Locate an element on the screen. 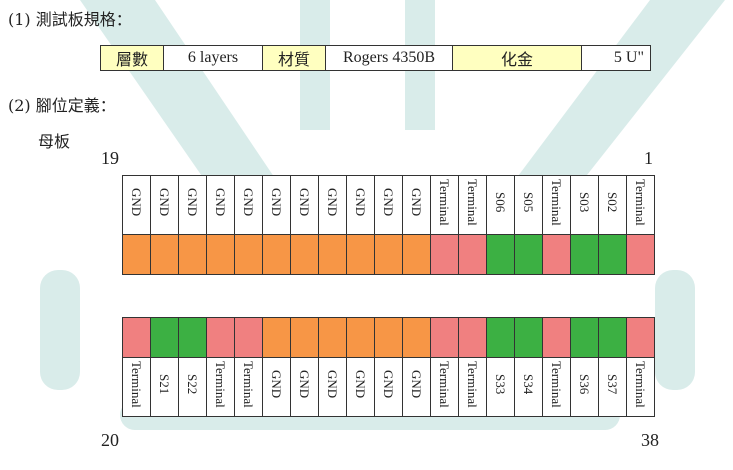 The height and width of the screenshot is (470, 733). section-1-heading: (1) 測試板規格： is located at coordinates (70, 18).